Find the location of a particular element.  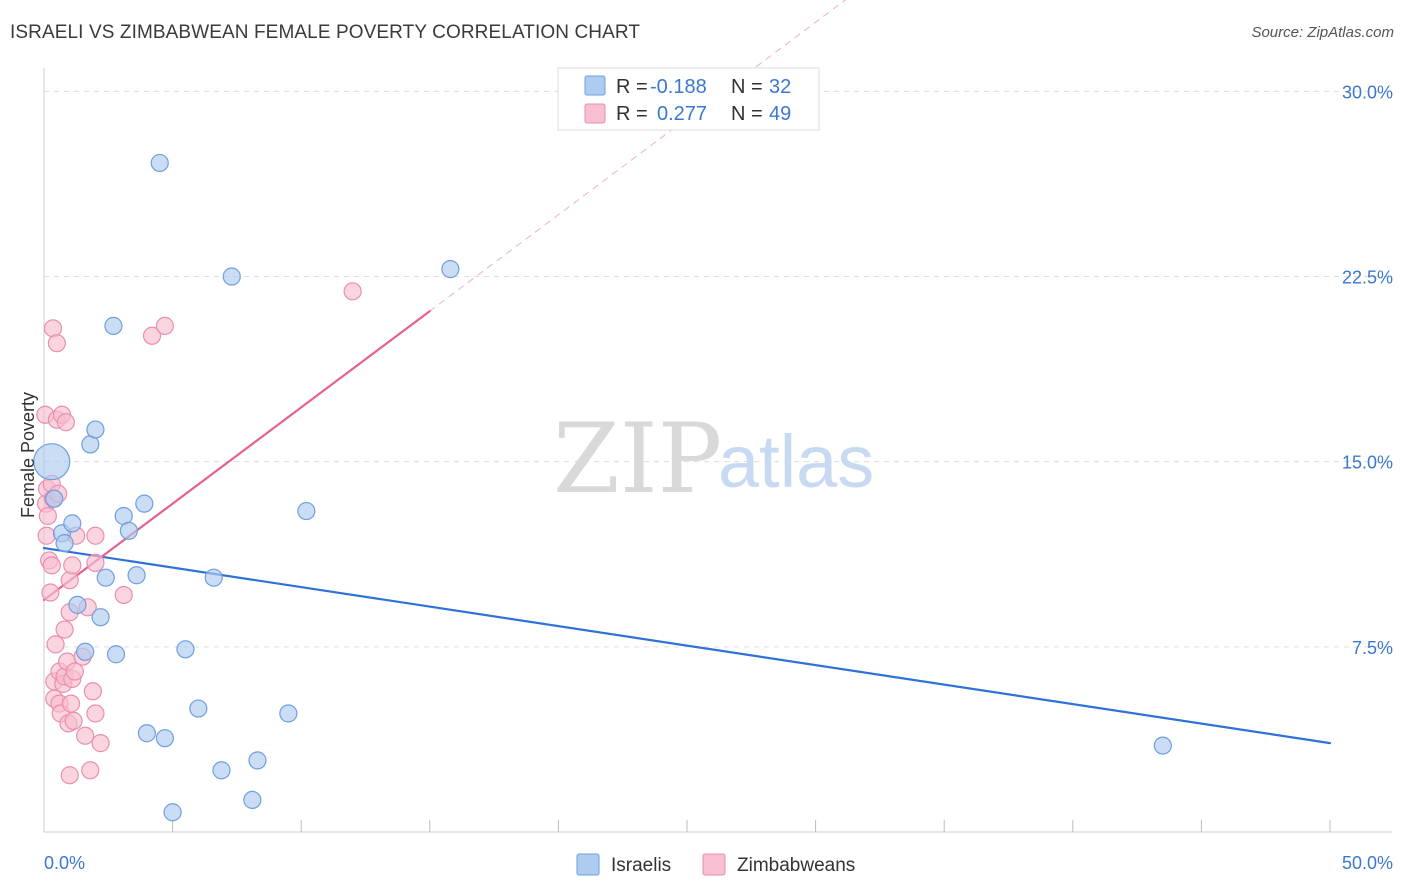

y-tick-label: 30.0% is located at coordinates (1367, 92).